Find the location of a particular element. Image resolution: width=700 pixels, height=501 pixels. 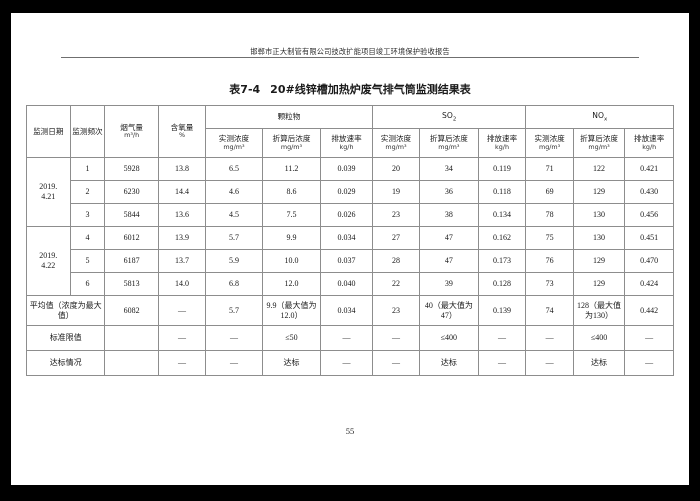

running-header-text: 邯郸市正大制管有限公司技改扩能项目竣工环境保护验收报告 is located at coordinates (350, 51).